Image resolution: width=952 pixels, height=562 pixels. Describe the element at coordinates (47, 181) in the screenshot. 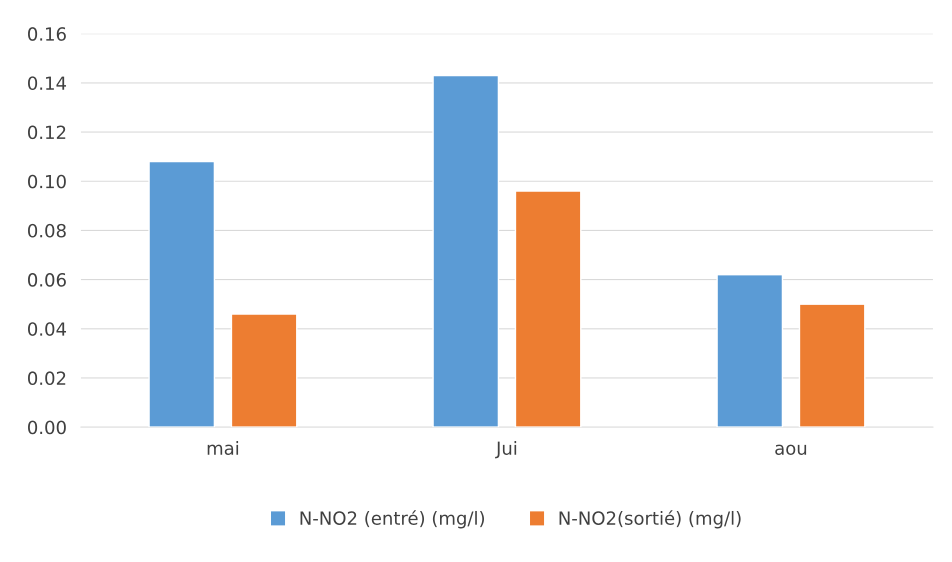

I see `y-tick-label: 0.10` at that location.